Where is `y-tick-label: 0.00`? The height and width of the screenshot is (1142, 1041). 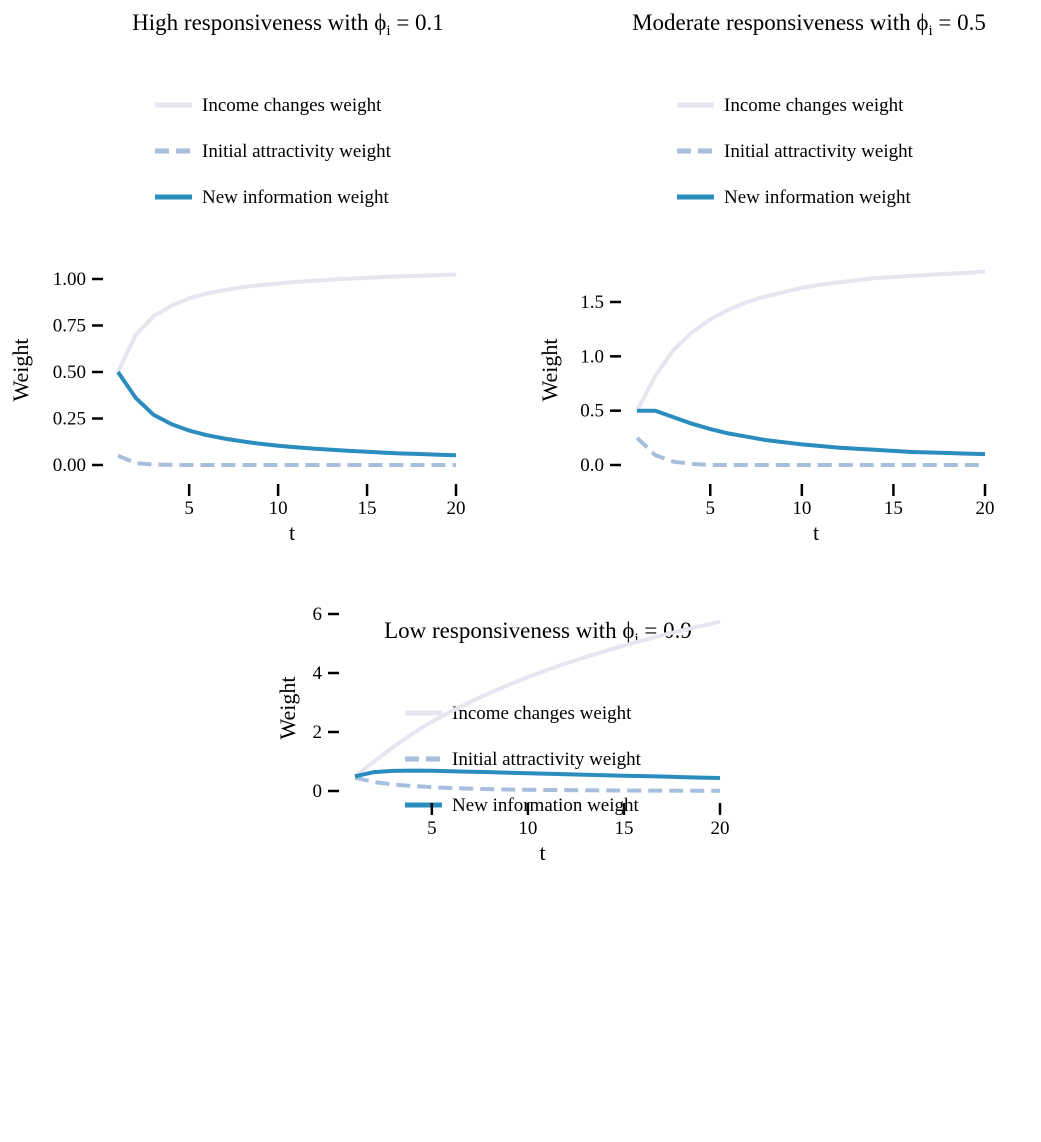
y-tick-label: 0.00 is located at coordinates (69, 465).